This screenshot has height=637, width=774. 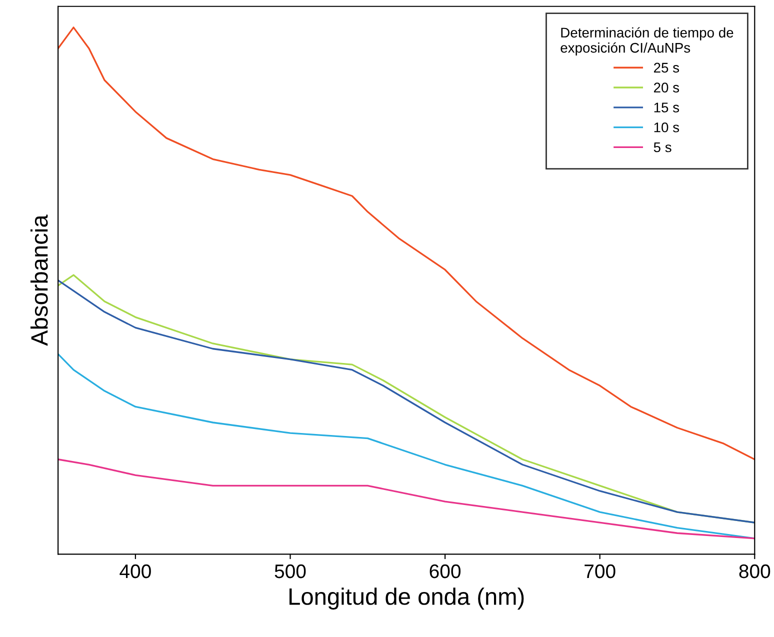 What do you see at coordinates (667, 127) in the screenshot?
I see `legend-label: 10 s` at bounding box center [667, 127].